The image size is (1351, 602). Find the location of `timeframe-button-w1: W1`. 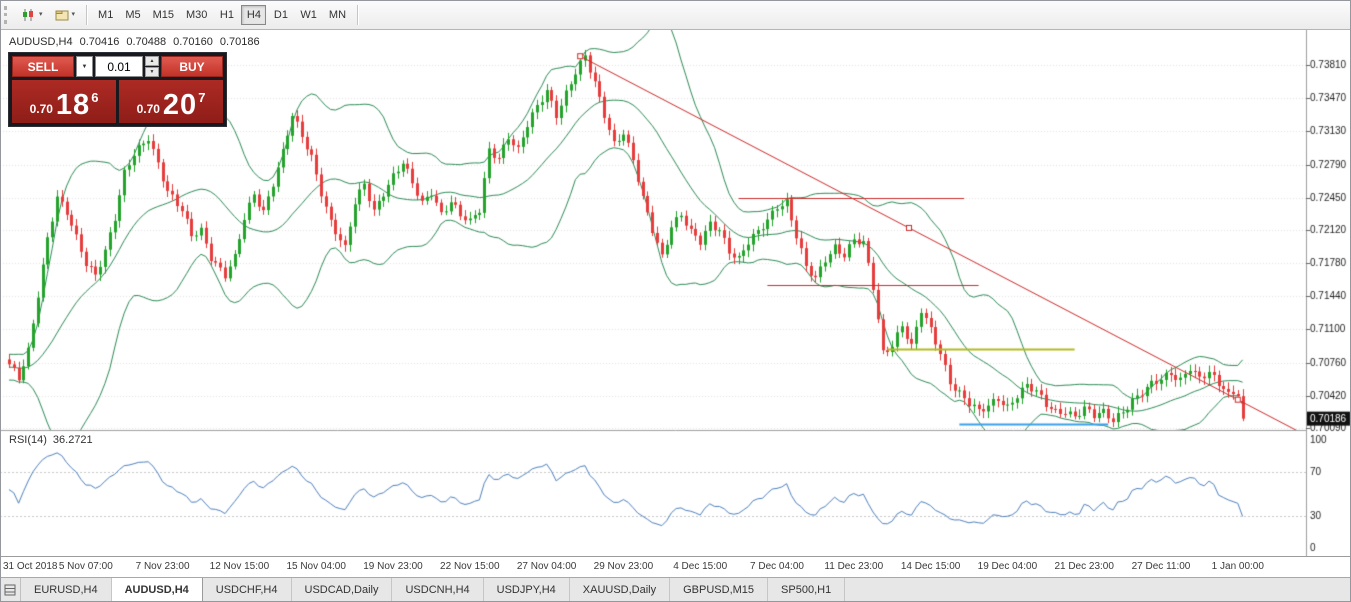

timeframe-button-w1: W1 is located at coordinates (308, 15).